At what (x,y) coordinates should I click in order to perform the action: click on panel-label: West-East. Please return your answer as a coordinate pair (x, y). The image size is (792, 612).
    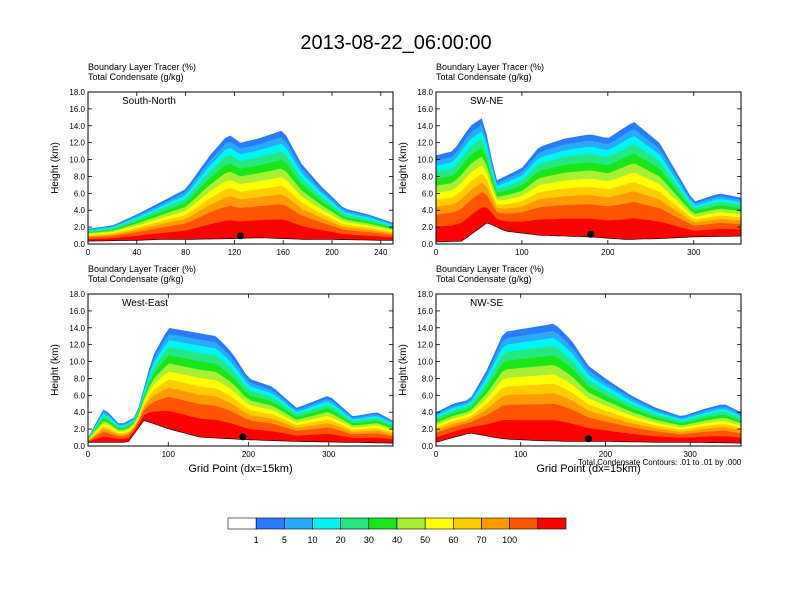
    Looking at the image, I should click on (145, 303).